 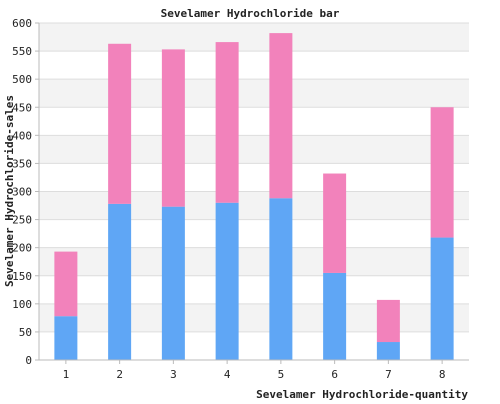 What do you see at coordinates (22, 107) in the screenshot?
I see `y-tick-label: 450` at bounding box center [22, 107].